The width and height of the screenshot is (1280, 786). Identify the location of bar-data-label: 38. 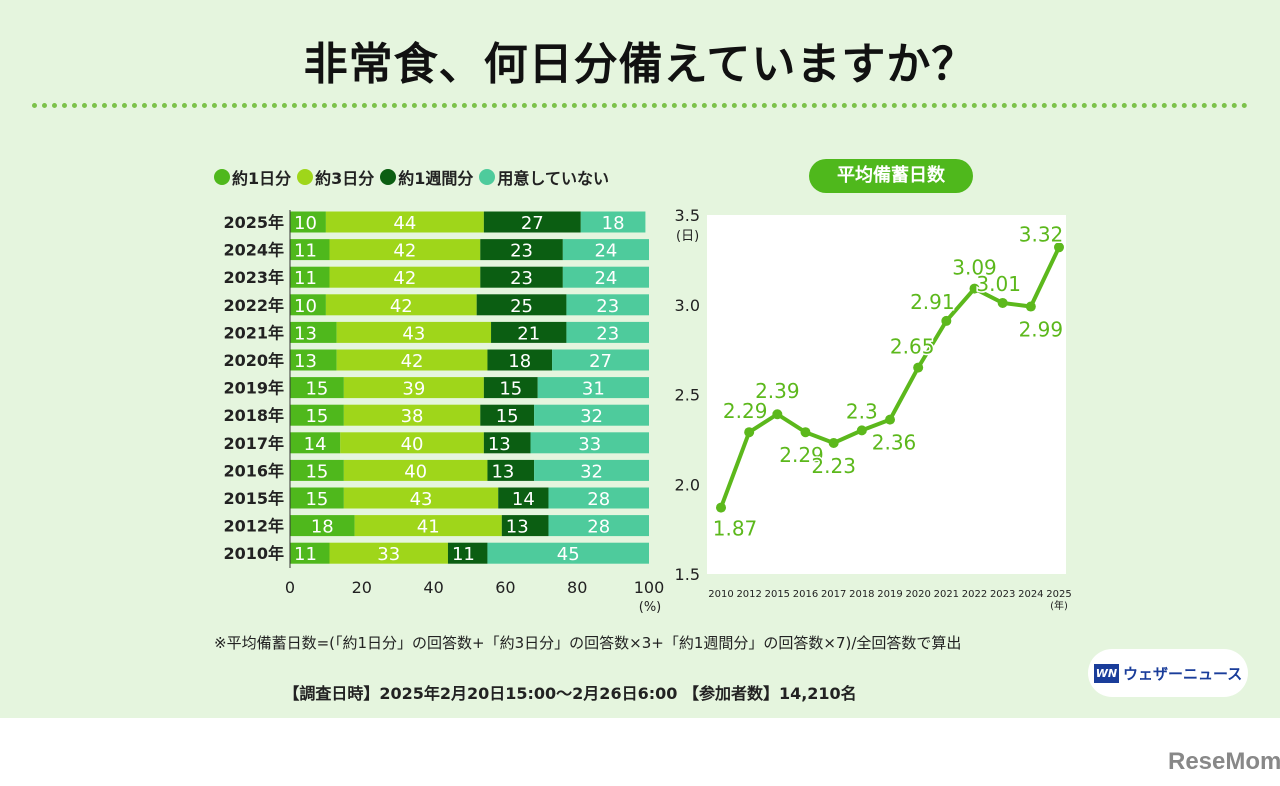
(412, 416).